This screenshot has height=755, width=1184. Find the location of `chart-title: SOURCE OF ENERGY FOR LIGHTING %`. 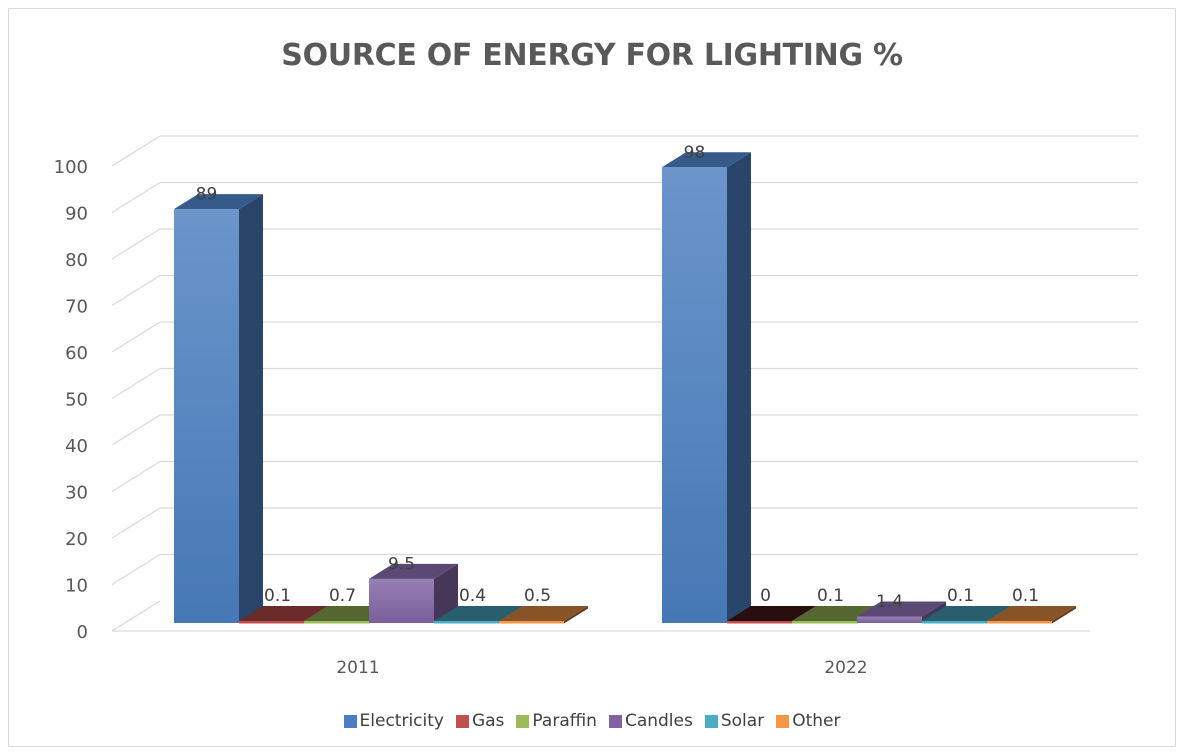

chart-title: SOURCE OF ENERGY FOR LIGHTING % is located at coordinates (592, 55).